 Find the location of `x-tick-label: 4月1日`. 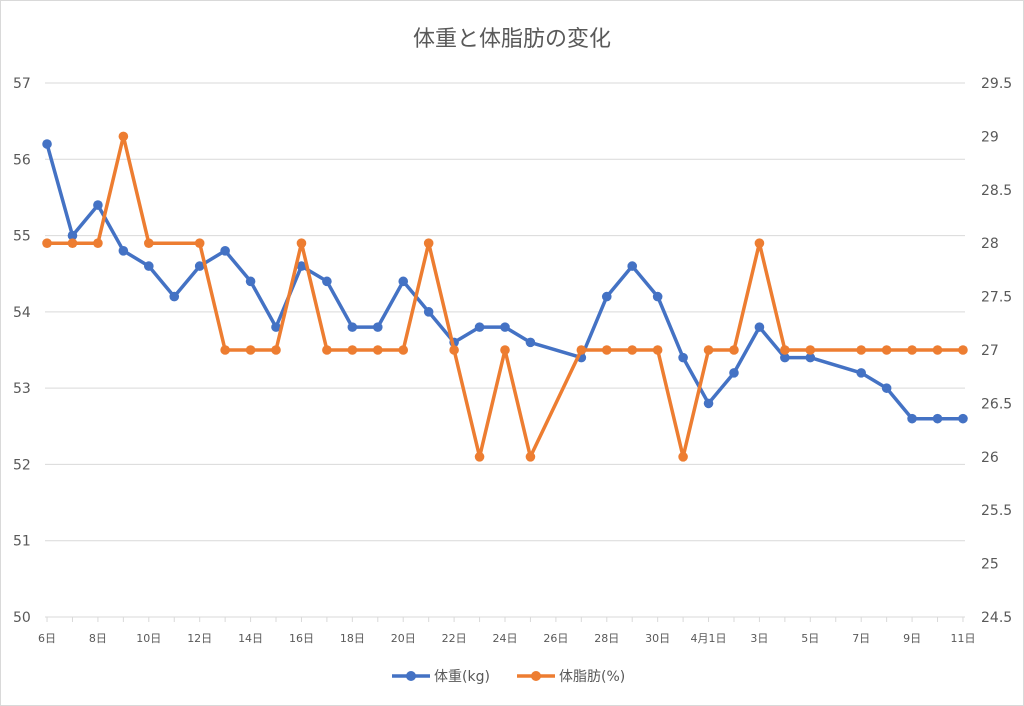

x-tick-label: 4月1日 is located at coordinates (709, 638).